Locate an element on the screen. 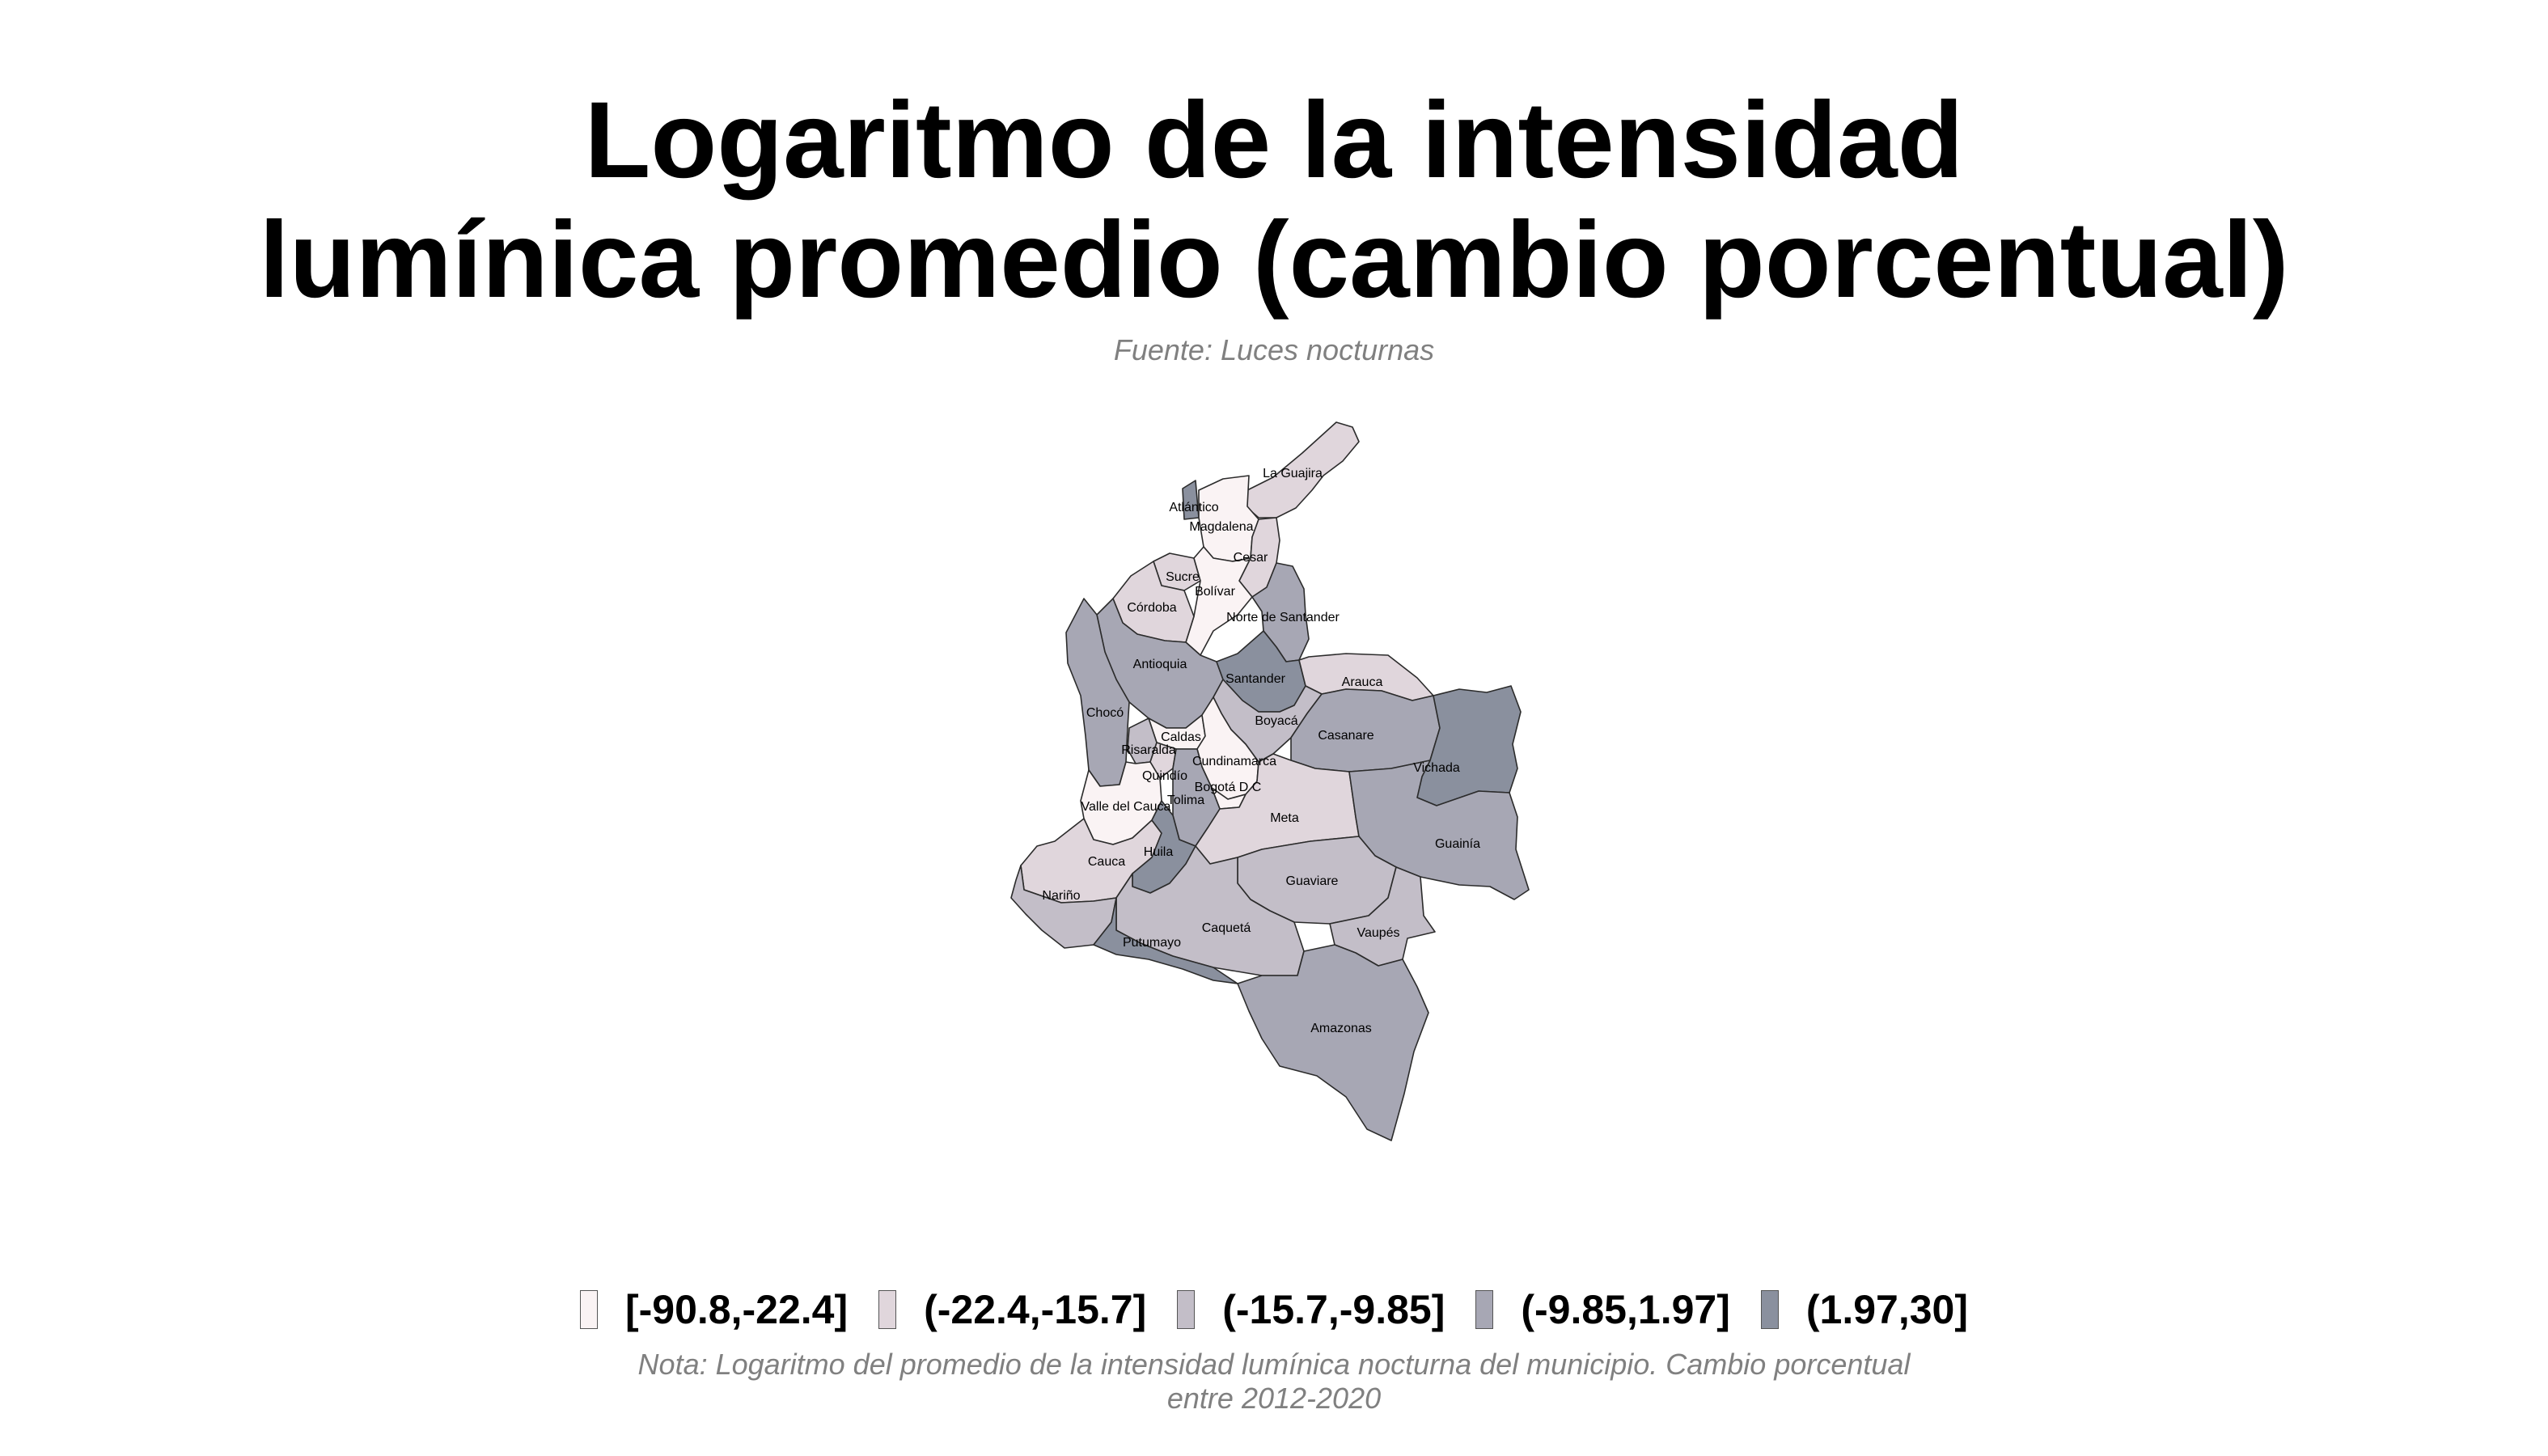 This screenshot has width=2548, height=1456. dept-label-boyaca: Boyacá is located at coordinates (1276, 721).